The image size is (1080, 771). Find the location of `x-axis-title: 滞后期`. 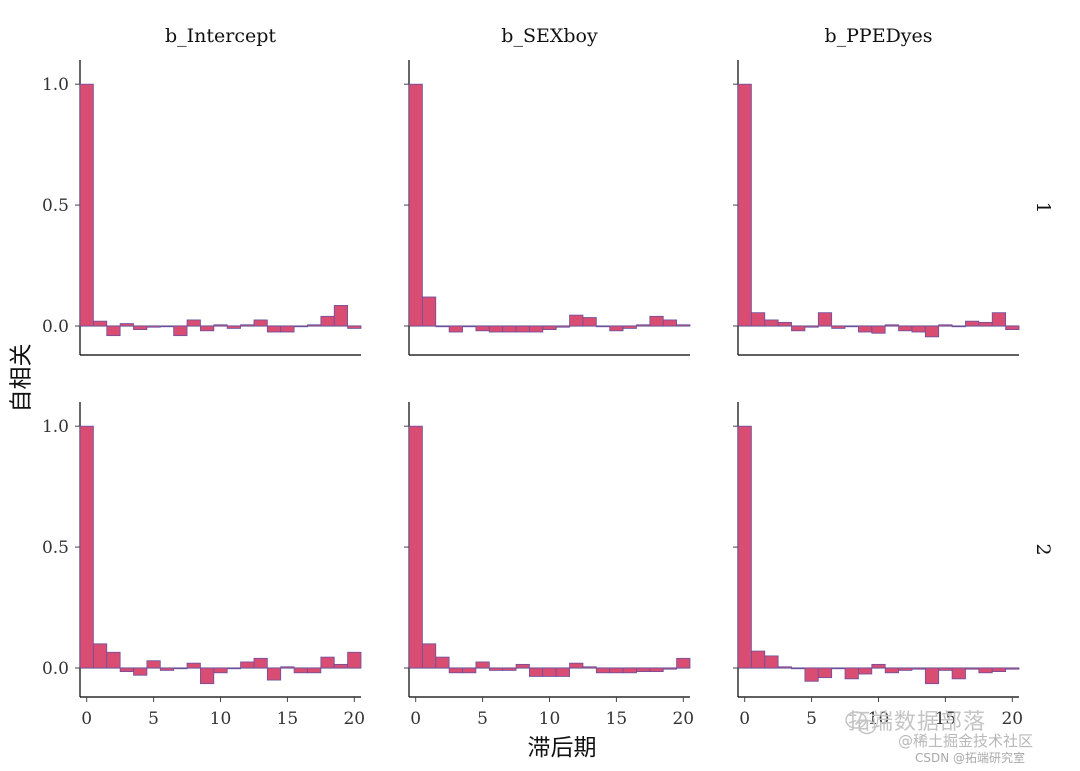

x-axis-title: 滞后期 is located at coordinates (562, 748).